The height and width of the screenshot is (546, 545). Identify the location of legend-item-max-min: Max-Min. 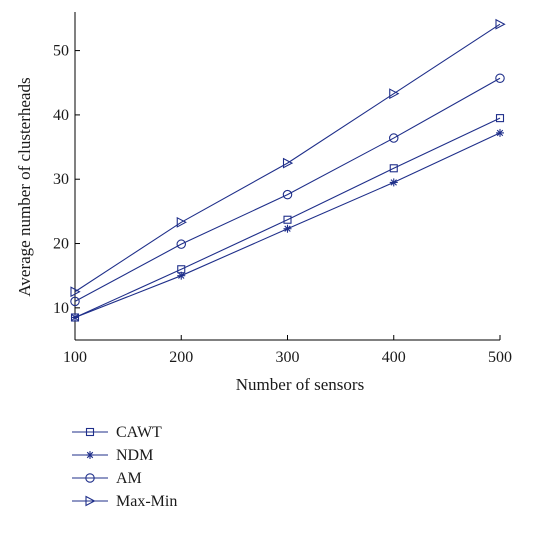
(124, 501).